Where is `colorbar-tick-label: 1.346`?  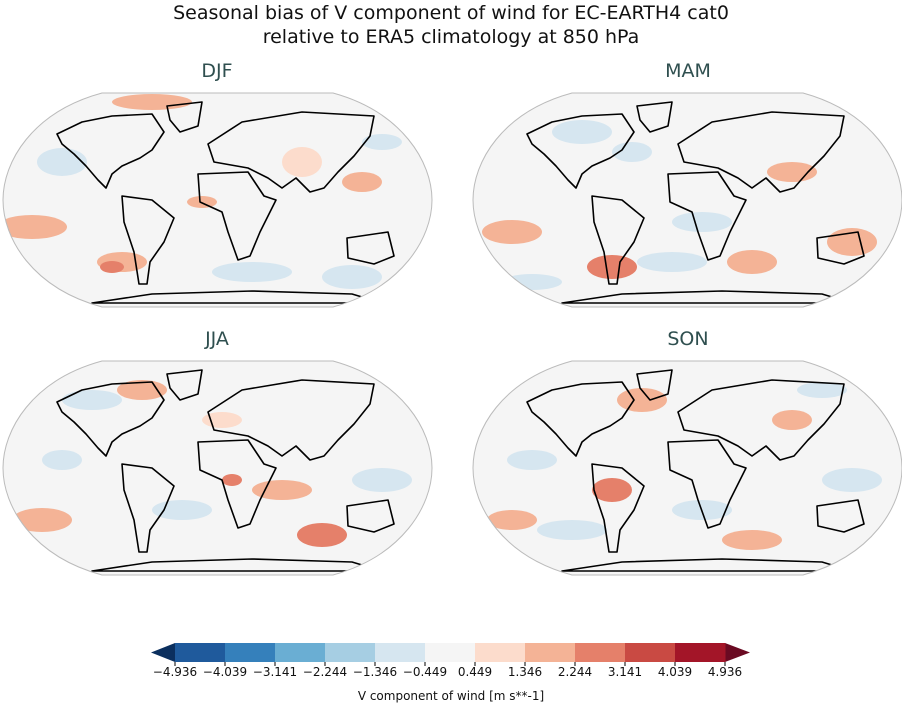 colorbar-tick-label: 1.346 is located at coordinates (525, 672).